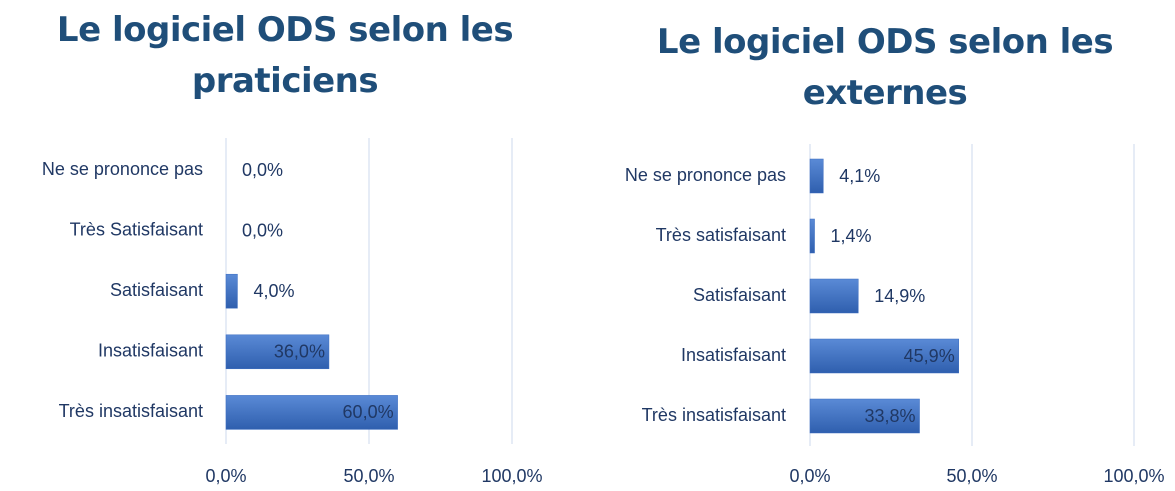  I want to click on data-label: 1,4%, so click(851, 236).